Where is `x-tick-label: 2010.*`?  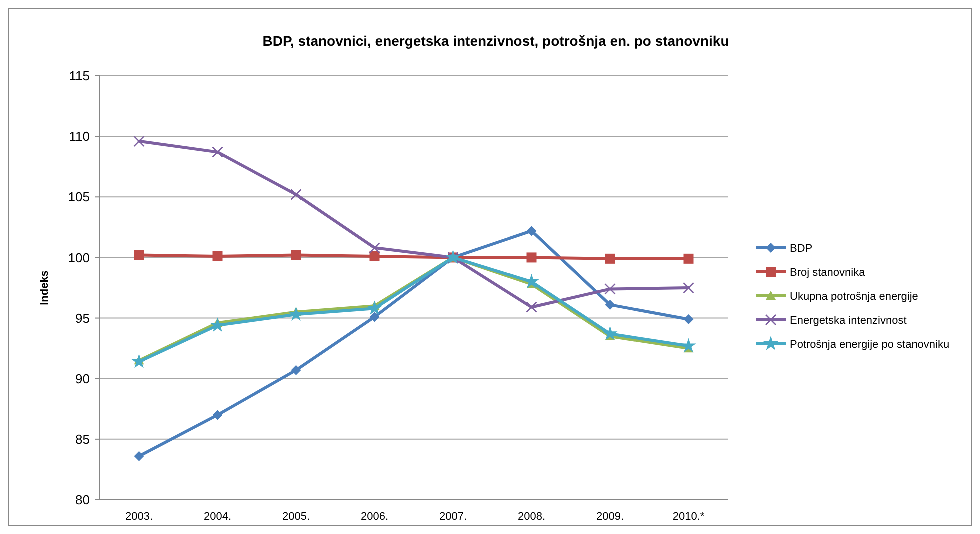 x-tick-label: 2010.* is located at coordinates (689, 517).